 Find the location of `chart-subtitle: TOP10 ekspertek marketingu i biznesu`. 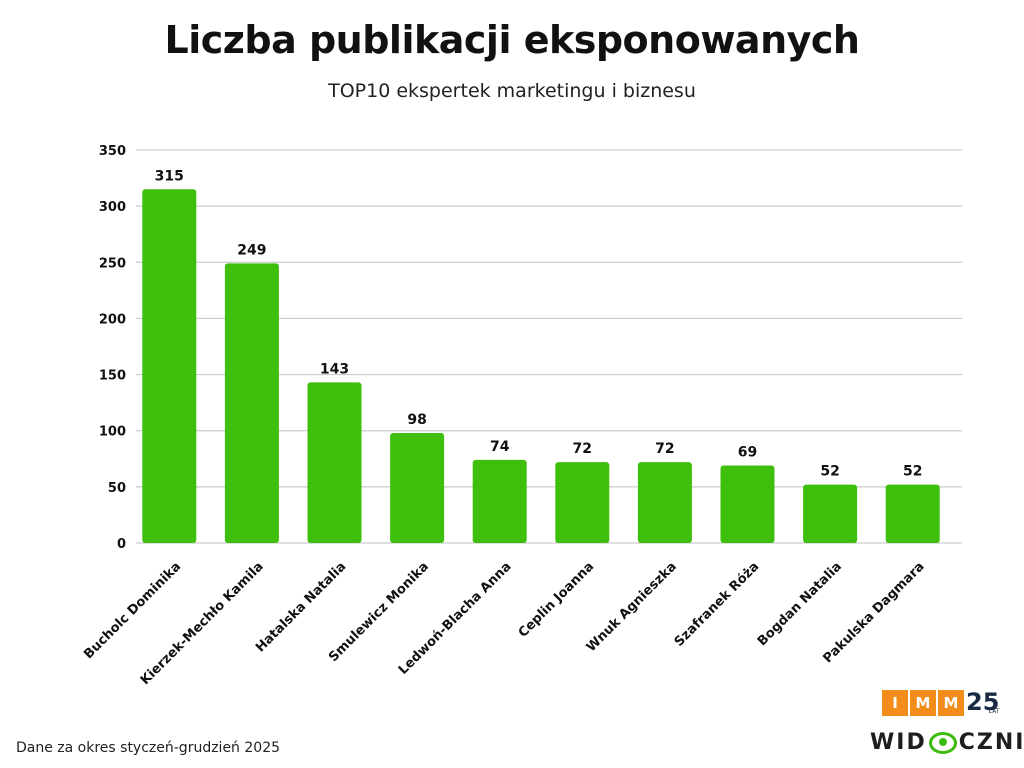

chart-subtitle: TOP10 ekspertek marketingu i biznesu is located at coordinates (512, 91).